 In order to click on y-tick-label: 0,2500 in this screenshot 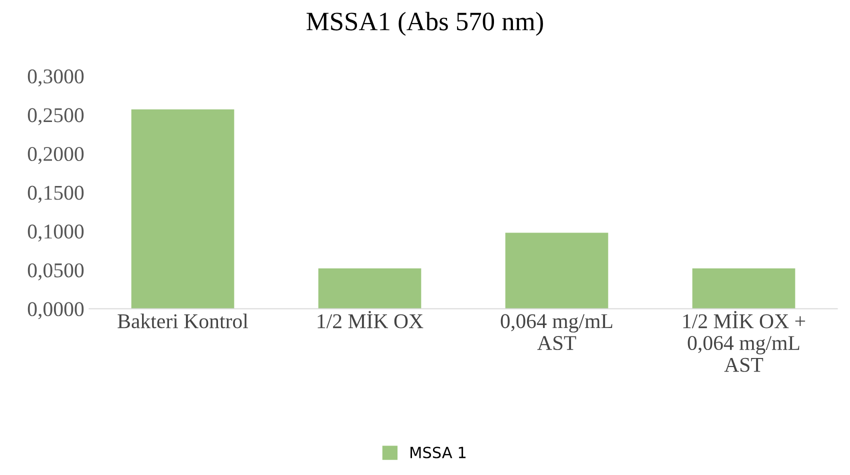, I will do `click(56, 117)`.